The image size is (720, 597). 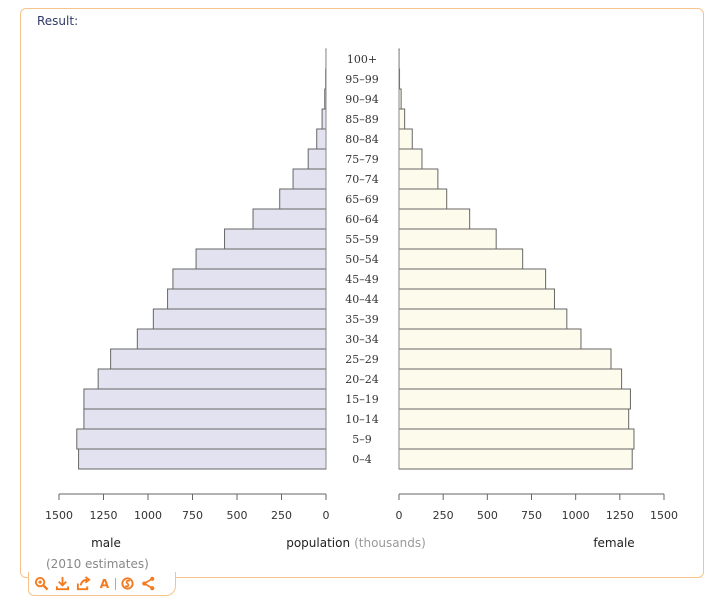 What do you see at coordinates (362, 239) in the screenshot?
I see `age-label-11: 55–59` at bounding box center [362, 239].